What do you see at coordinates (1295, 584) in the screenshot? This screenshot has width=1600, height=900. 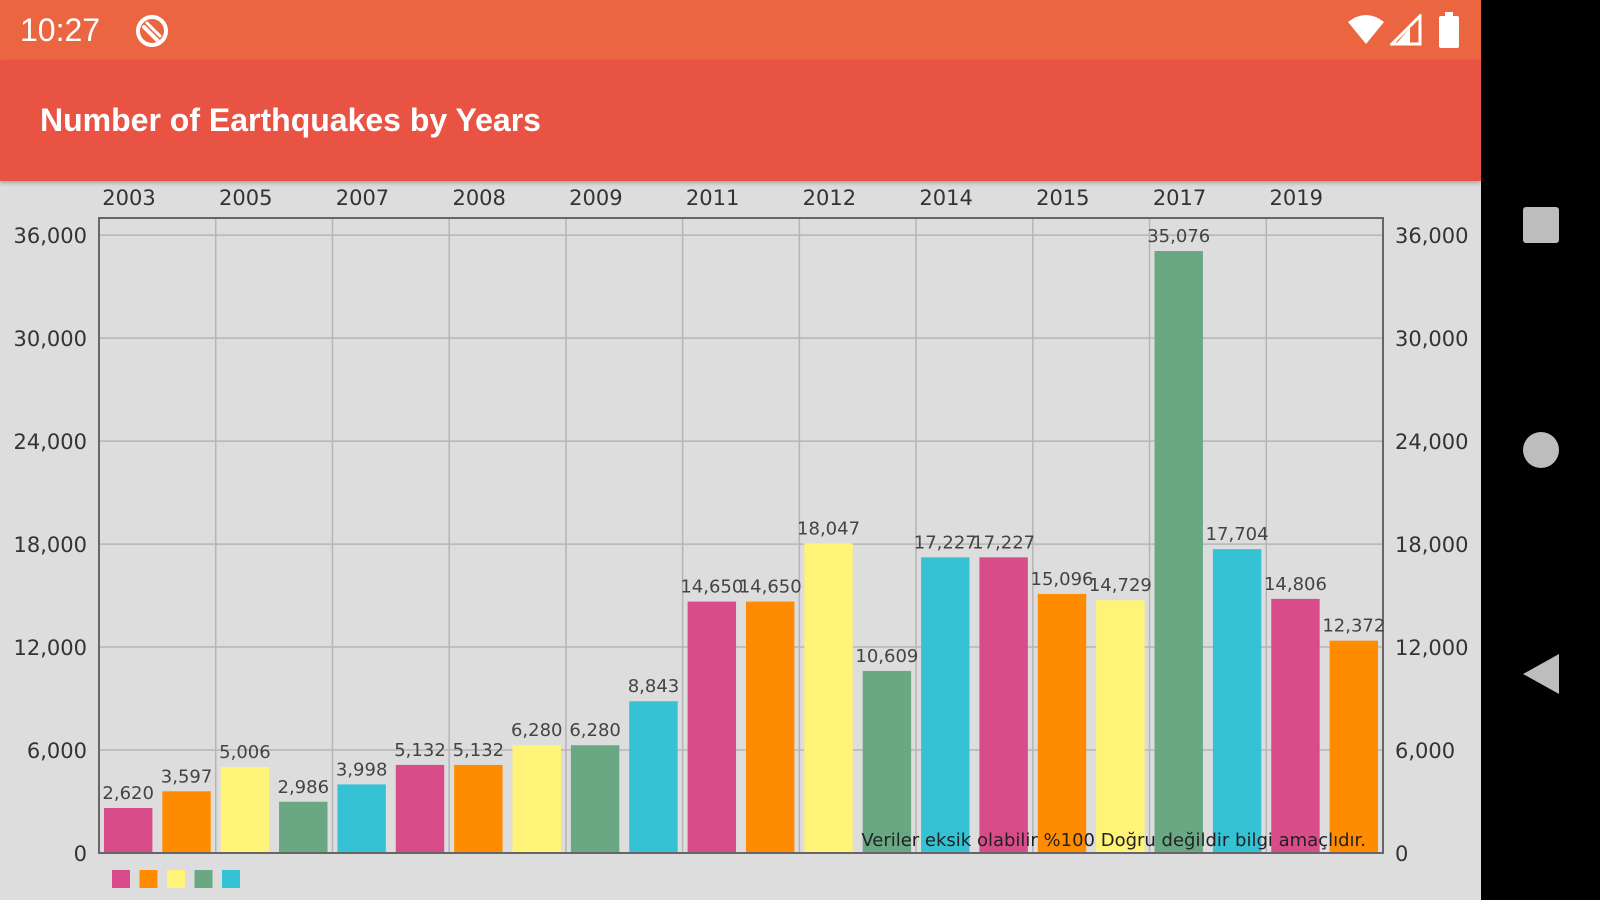 I see `bar-value-label: 14,806` at bounding box center [1295, 584].